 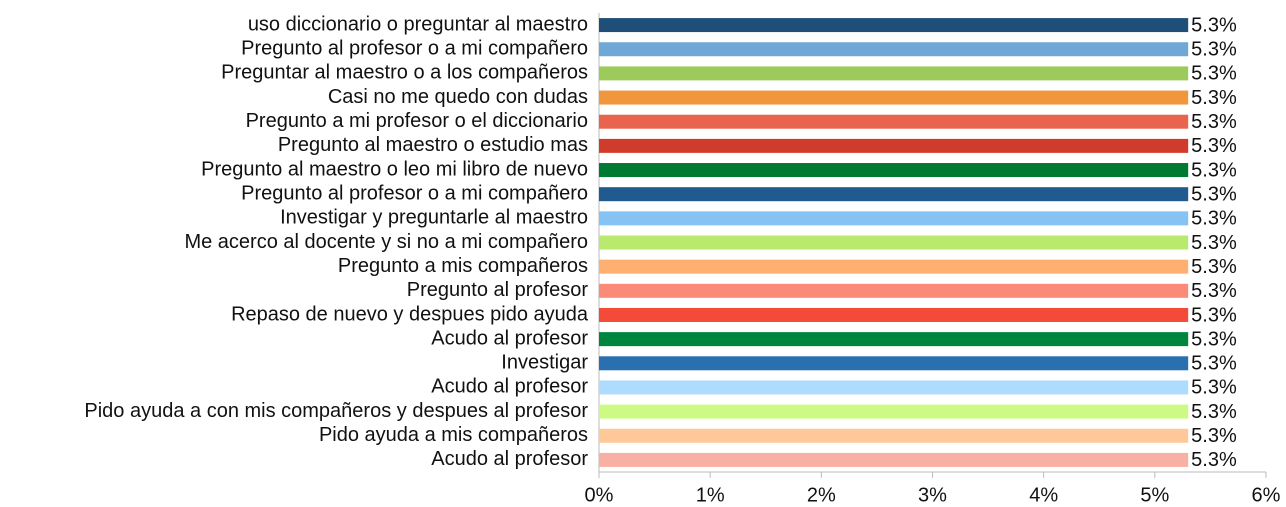 What do you see at coordinates (1043, 495) in the screenshot?
I see `x-tick-label: 4%` at bounding box center [1043, 495].